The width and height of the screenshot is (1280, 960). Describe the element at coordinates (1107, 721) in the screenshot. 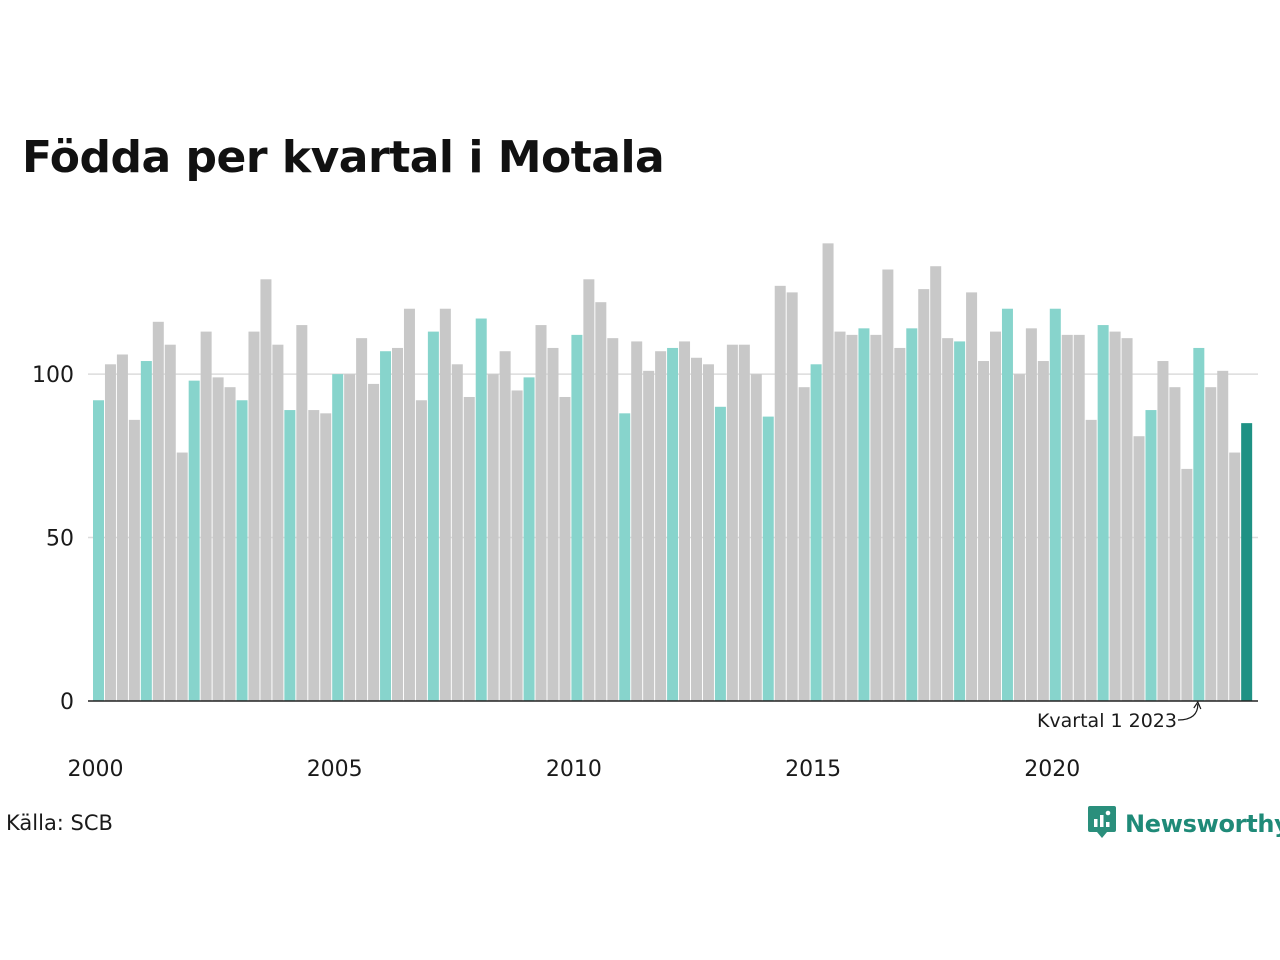

I see `annotation-label: Kvartal 1 2023` at that location.